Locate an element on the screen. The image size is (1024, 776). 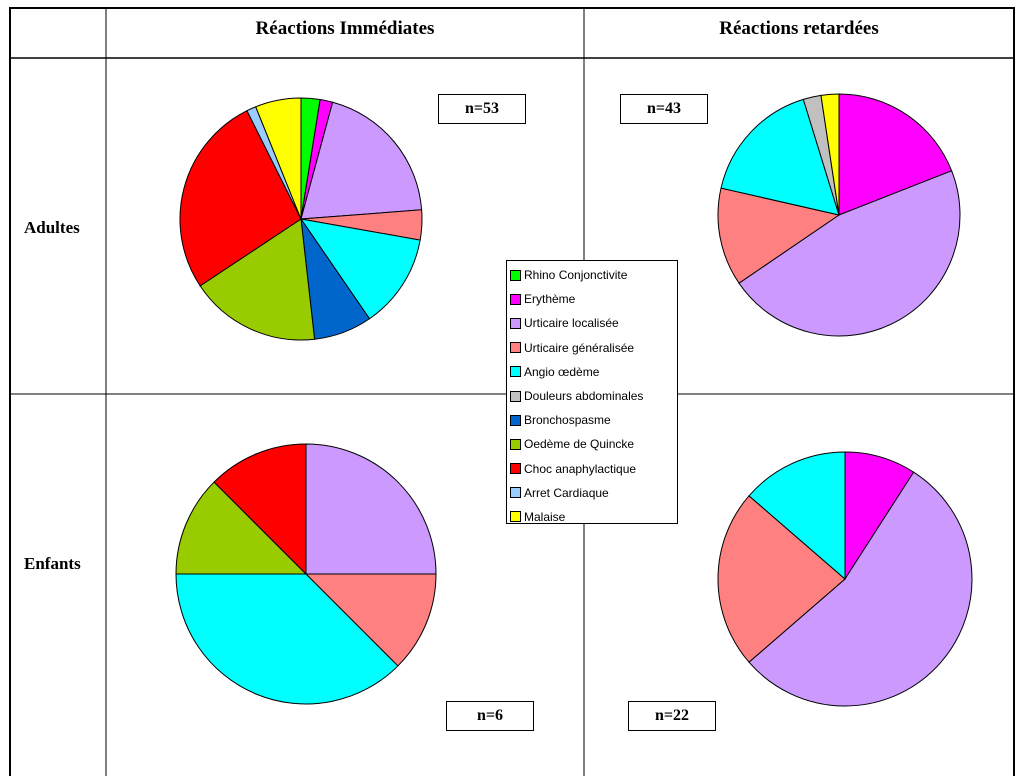
legend-label: Bronchospasme is located at coordinates (567, 420).